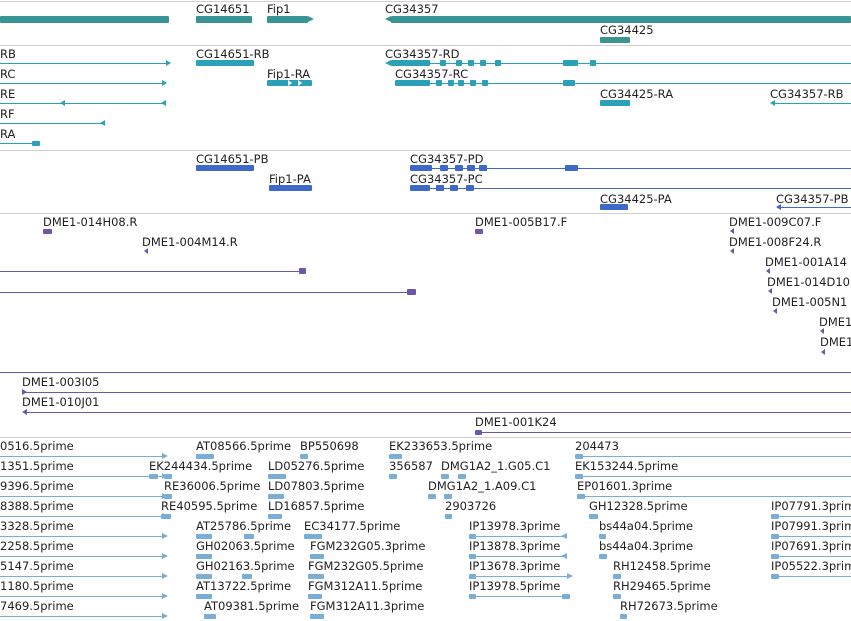  I want to click on feature-label: GH12328.5prime, so click(638, 506).